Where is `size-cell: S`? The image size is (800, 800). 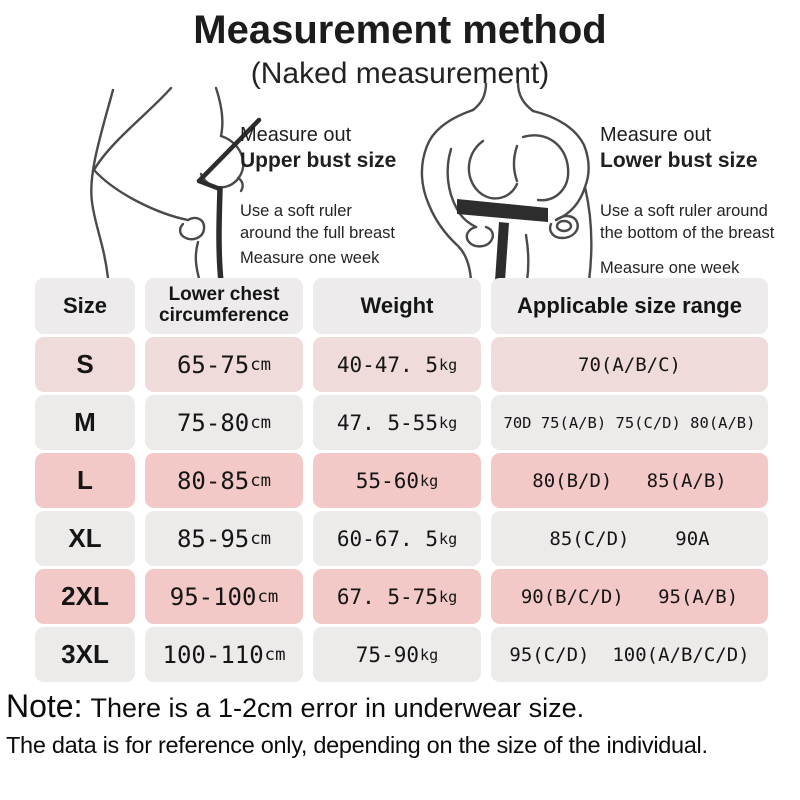 size-cell: S is located at coordinates (85, 364).